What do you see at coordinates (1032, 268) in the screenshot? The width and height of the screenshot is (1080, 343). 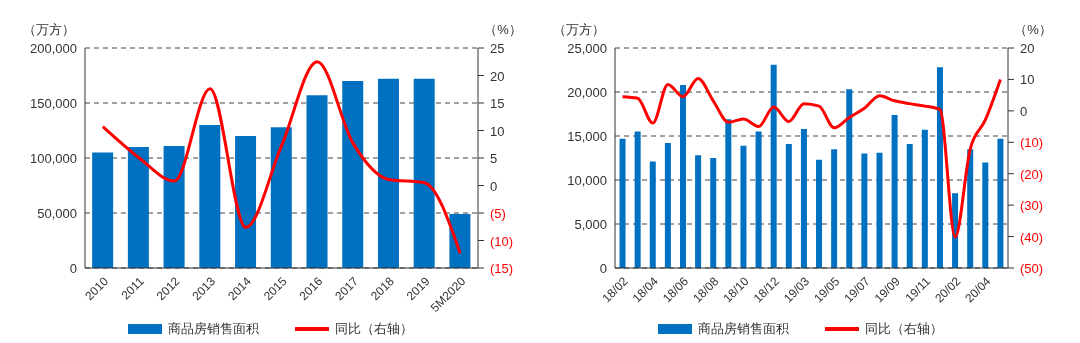 I see `y2-tick-label: (50)` at bounding box center [1032, 268].